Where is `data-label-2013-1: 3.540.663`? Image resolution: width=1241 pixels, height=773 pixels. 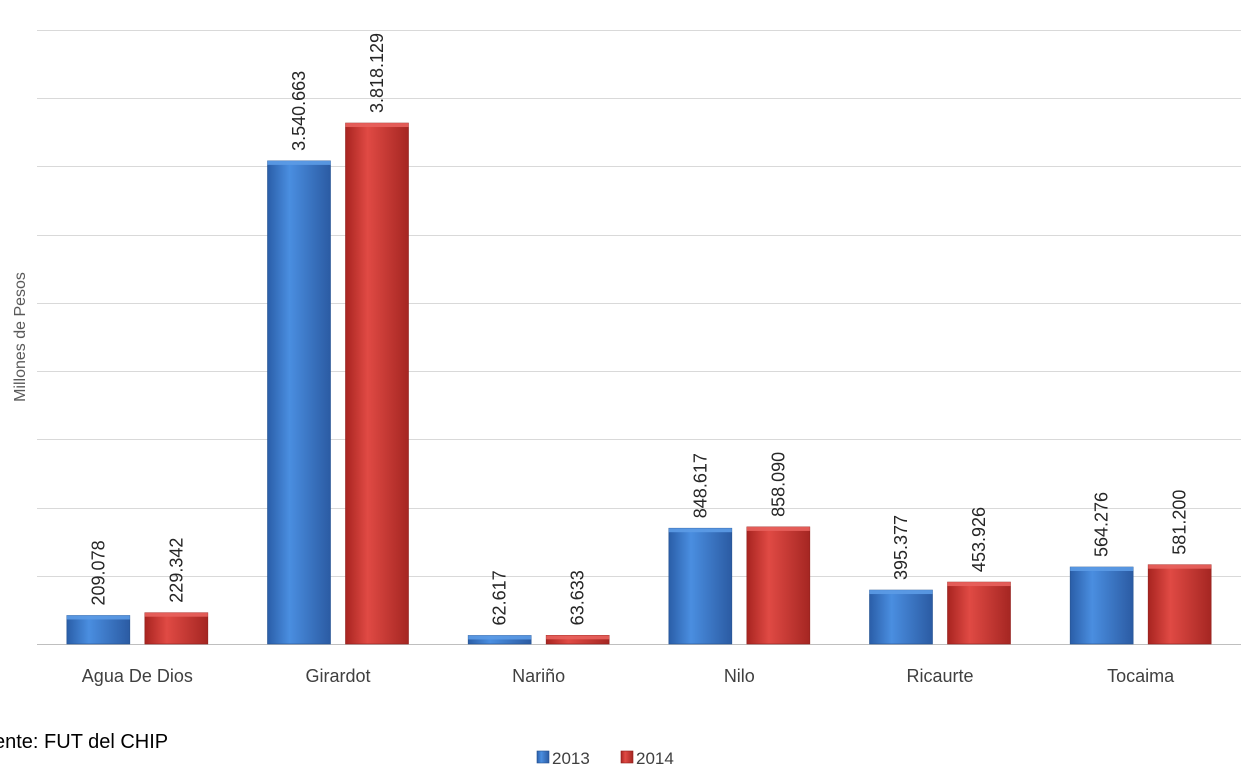 data-label-2013-1: 3.540.663 is located at coordinates (299, 111).